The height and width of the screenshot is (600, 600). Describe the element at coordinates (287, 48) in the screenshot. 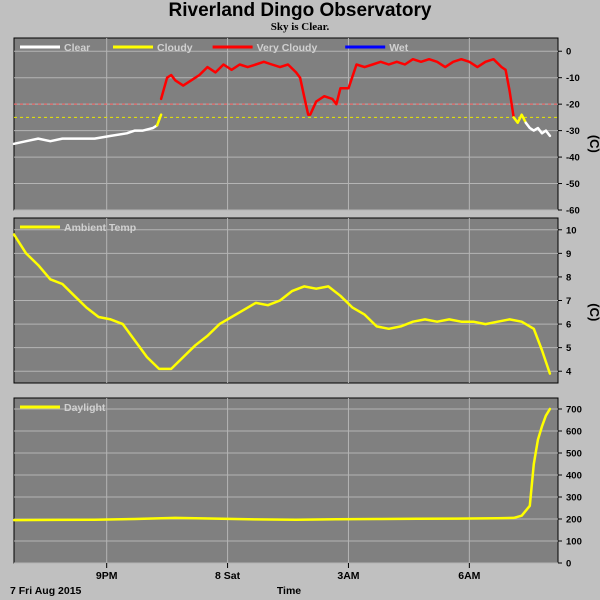

I see `legend-label: Very Cloudy` at that location.